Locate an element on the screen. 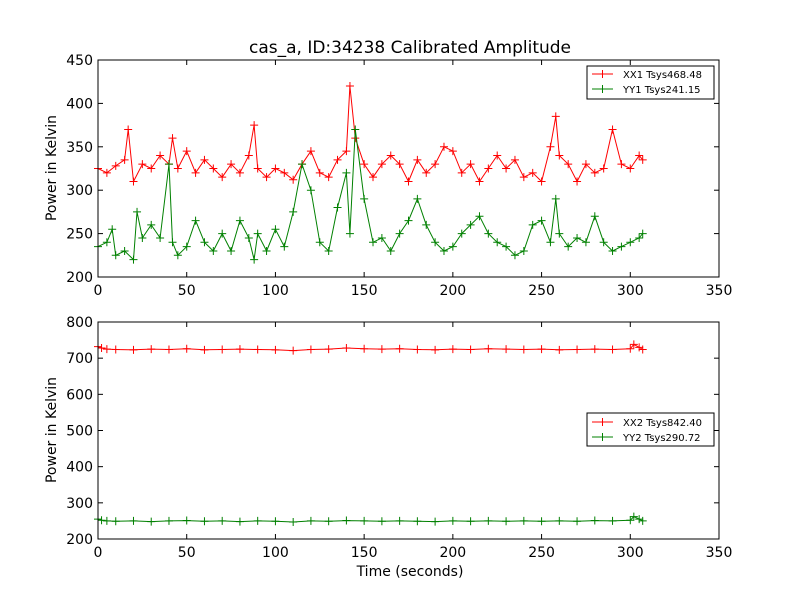 The height and width of the screenshot is (600, 800). y-tick-label: 500 is located at coordinates (79, 432).